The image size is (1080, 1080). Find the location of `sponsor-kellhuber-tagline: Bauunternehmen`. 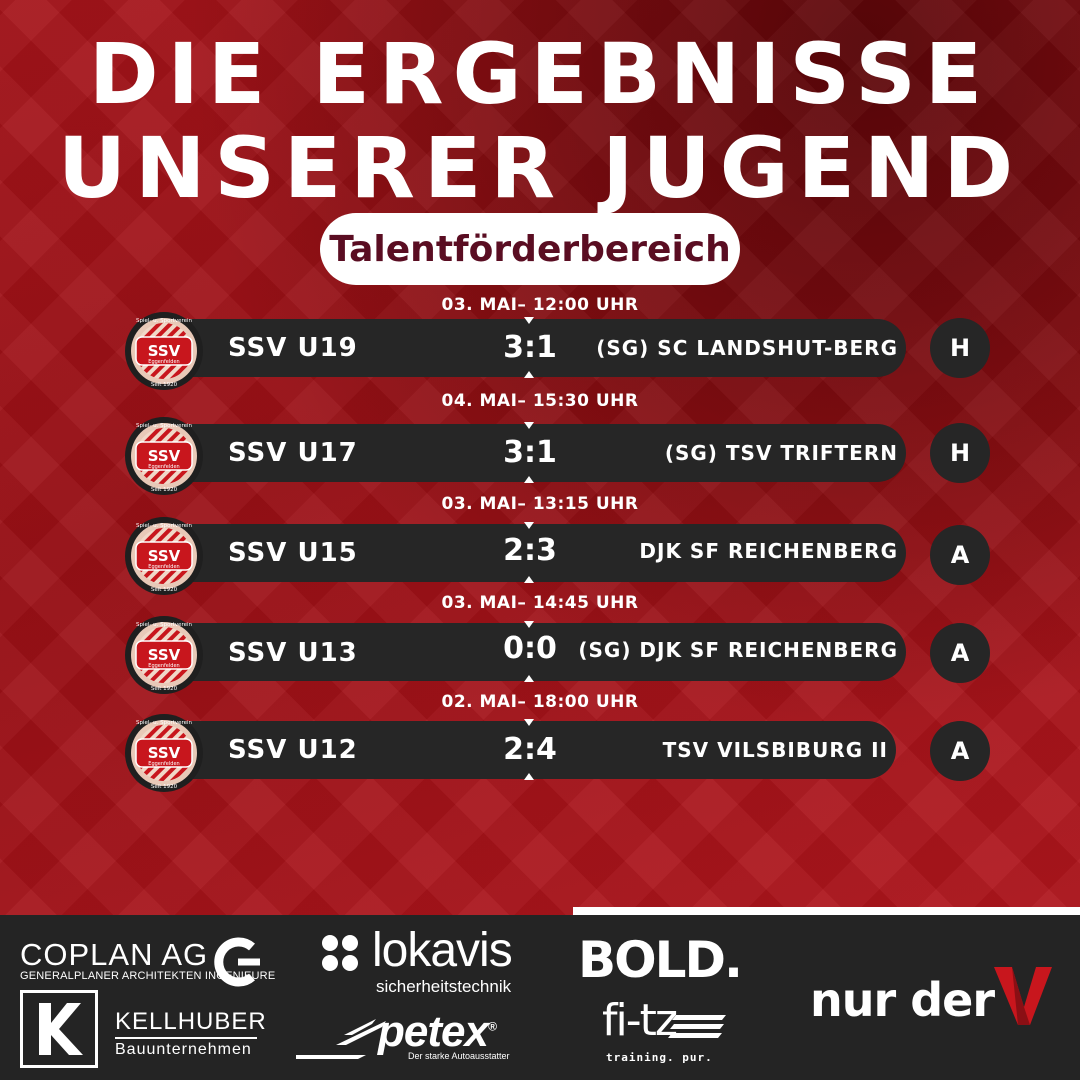

sponsor-kellhuber-tagline: Bauunternehmen is located at coordinates (183, 1049).